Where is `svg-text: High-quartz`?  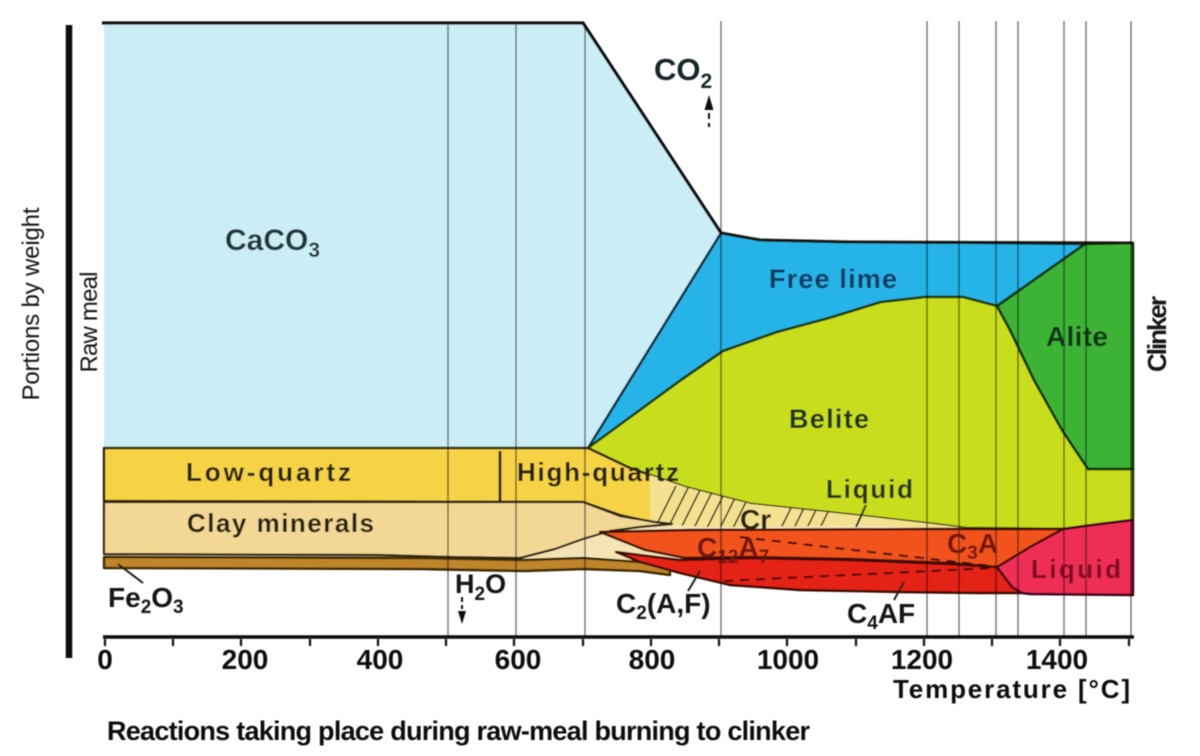
svg-text: High-quartz is located at coordinates (598, 472).